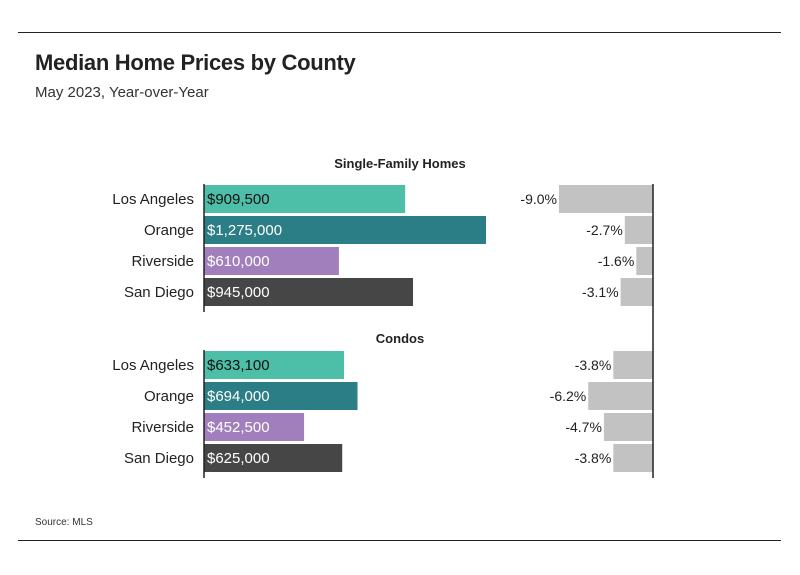 The width and height of the screenshot is (800, 575). Describe the element at coordinates (238, 199) in the screenshot. I see `value-label: $909,500` at that location.